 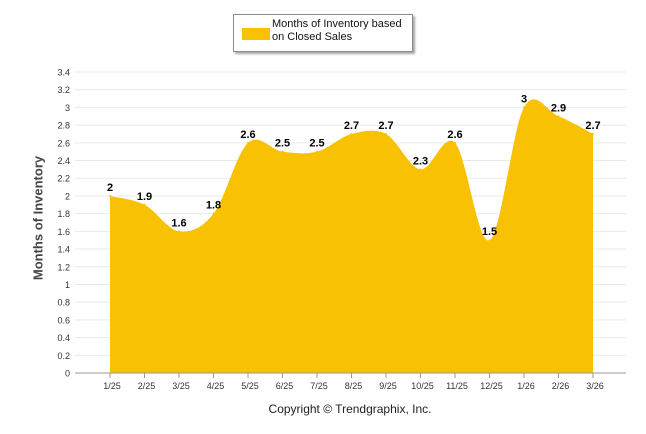 What do you see at coordinates (63, 73) in the screenshot?
I see `y-tick-label: 3.4` at bounding box center [63, 73].